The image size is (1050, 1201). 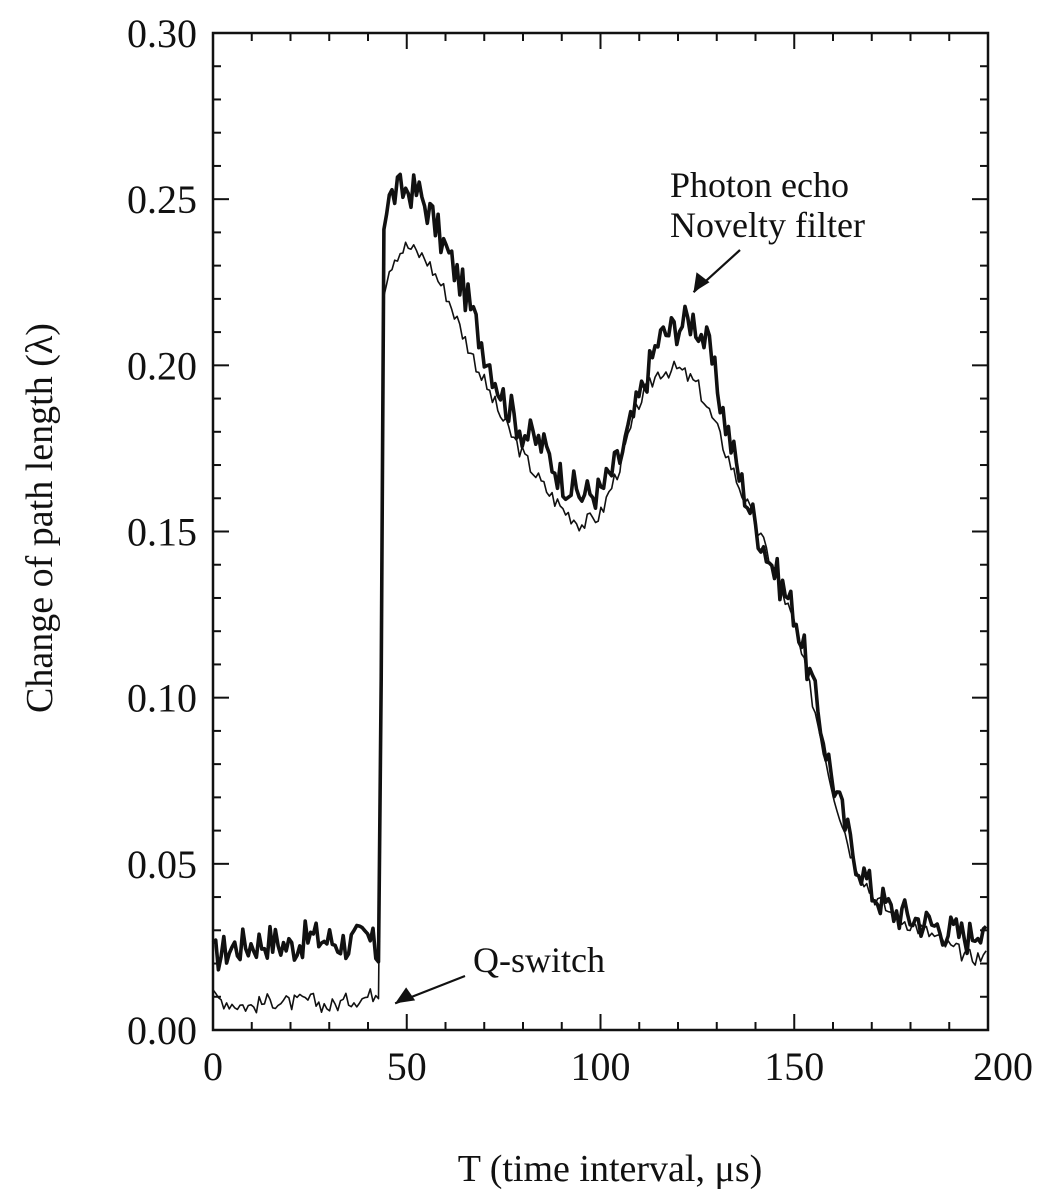 I want to click on x-axis-title: T (time interval, μs), so click(x=610, y=1169).